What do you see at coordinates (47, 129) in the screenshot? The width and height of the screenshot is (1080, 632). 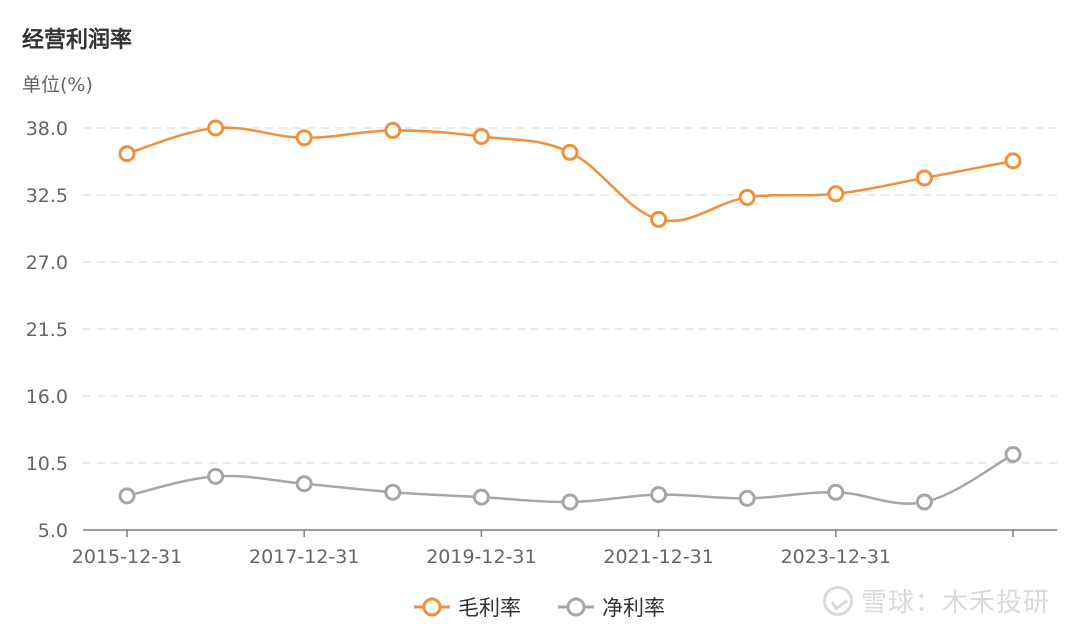 I see `y-tick-label: 38.0` at bounding box center [47, 129].